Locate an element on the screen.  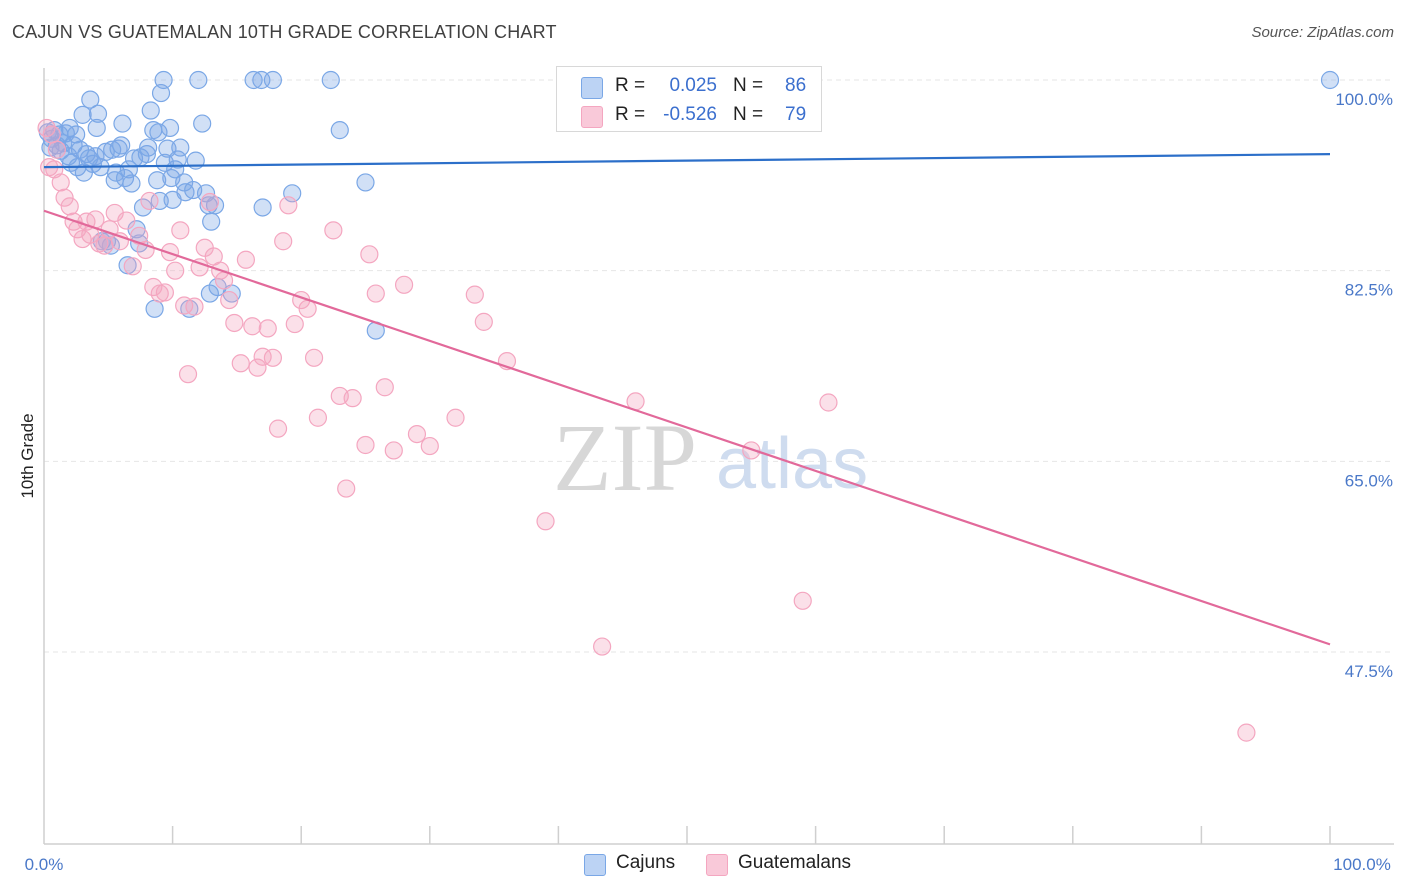
y-tick-label: 65.0% is located at coordinates (1369, 480).